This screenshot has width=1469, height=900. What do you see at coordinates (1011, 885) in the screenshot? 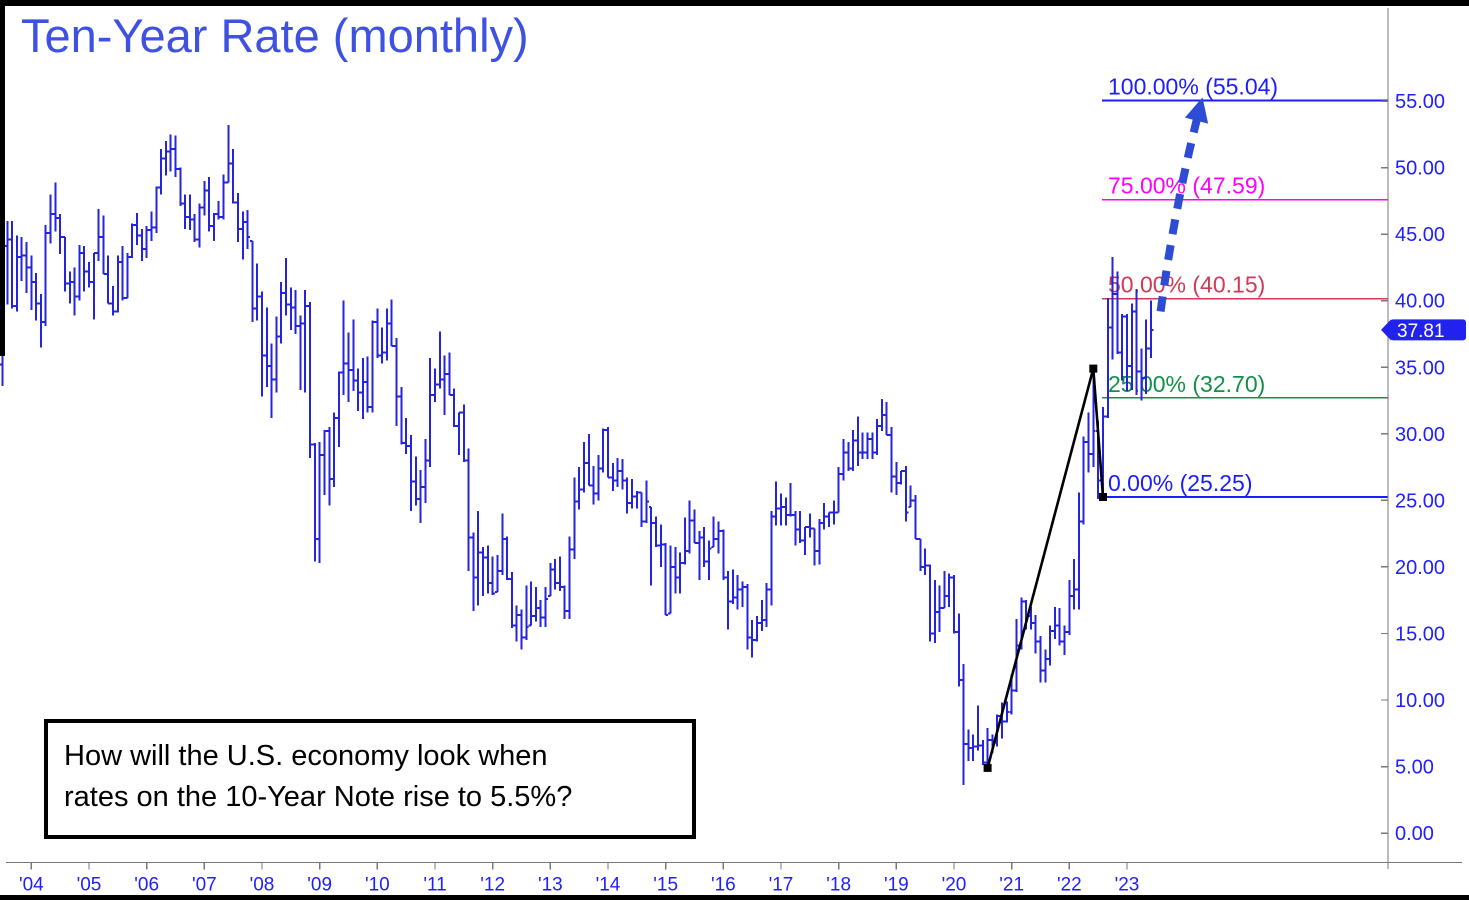
I see `x-tick-label: '21` at bounding box center [1011, 885].